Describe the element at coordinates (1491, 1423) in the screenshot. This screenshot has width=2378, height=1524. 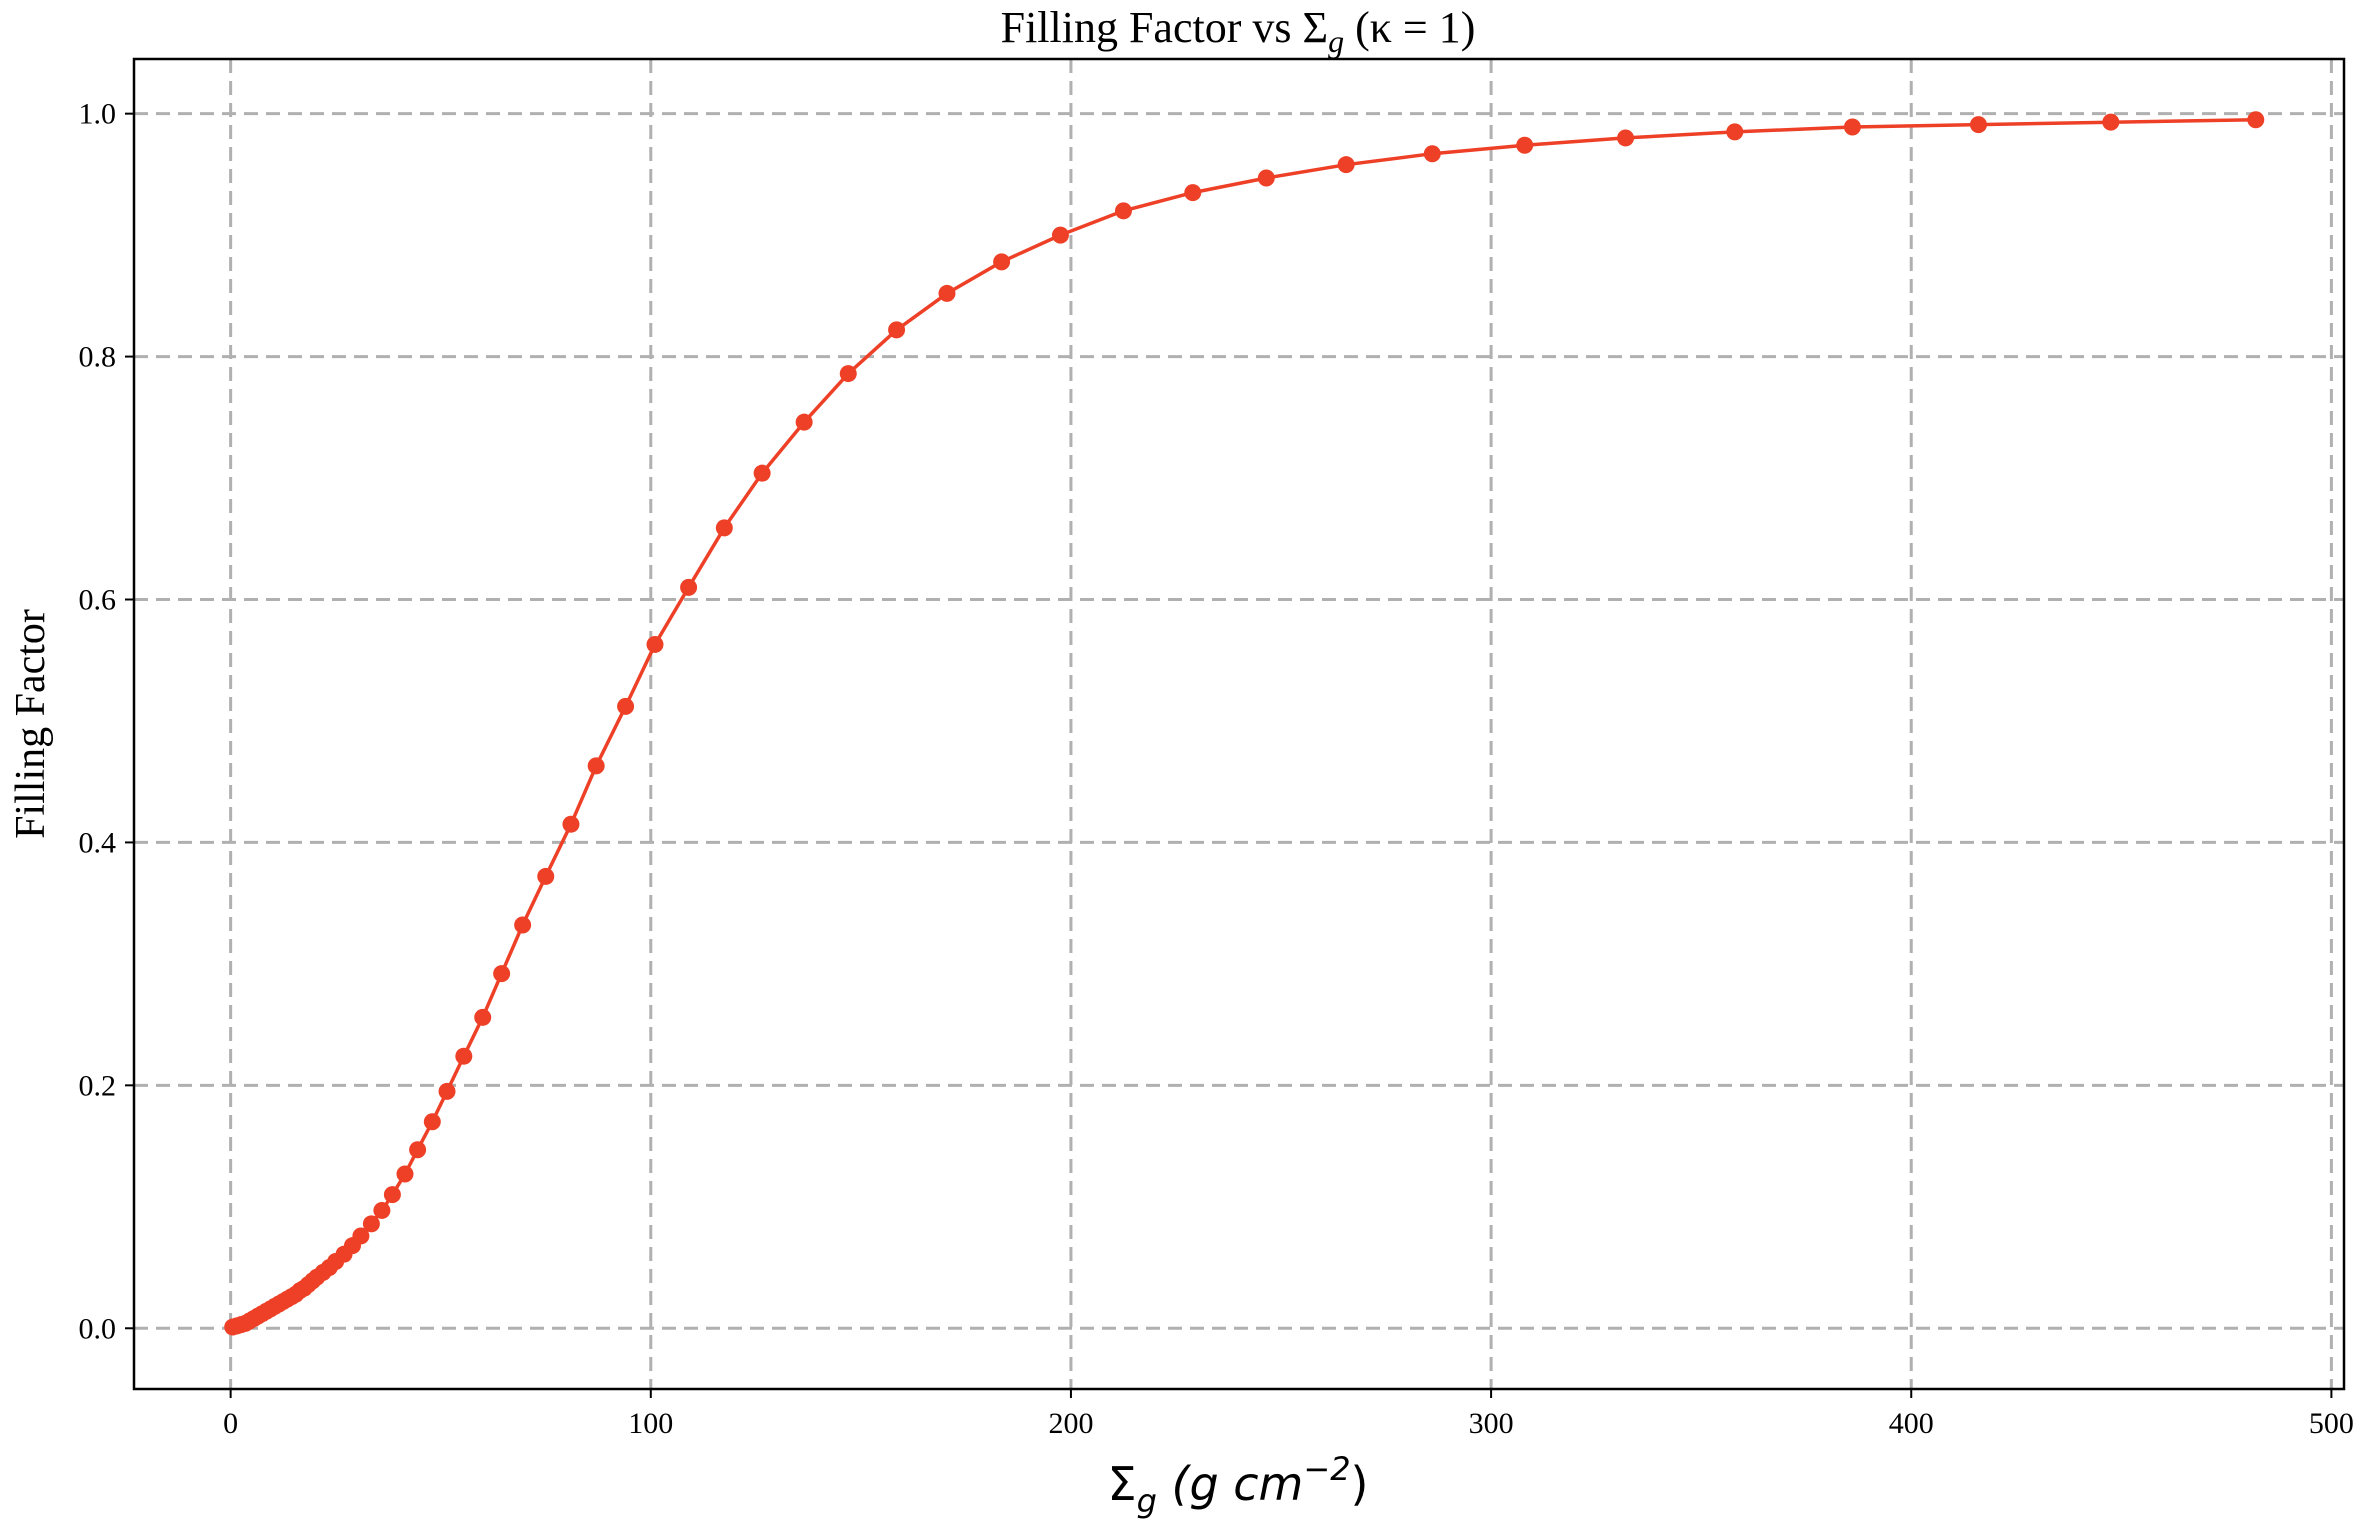
I see `x-tick-label: 300` at that location.